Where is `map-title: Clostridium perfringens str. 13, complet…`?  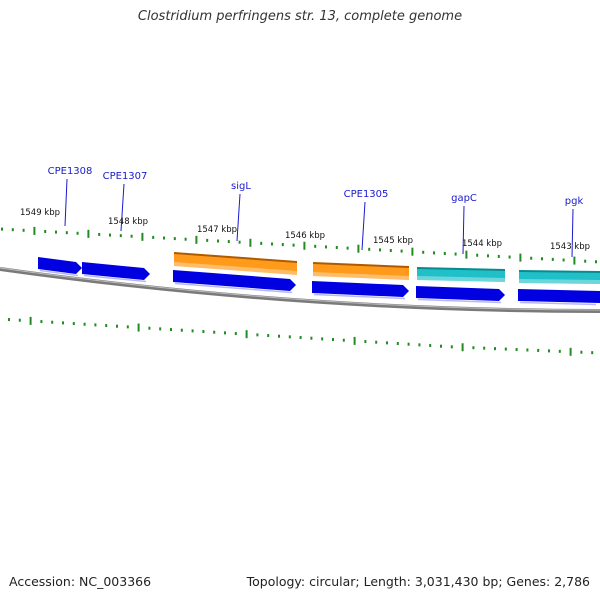 map-title: Clostridium perfringens str. 13, complet… is located at coordinates (300, 16).